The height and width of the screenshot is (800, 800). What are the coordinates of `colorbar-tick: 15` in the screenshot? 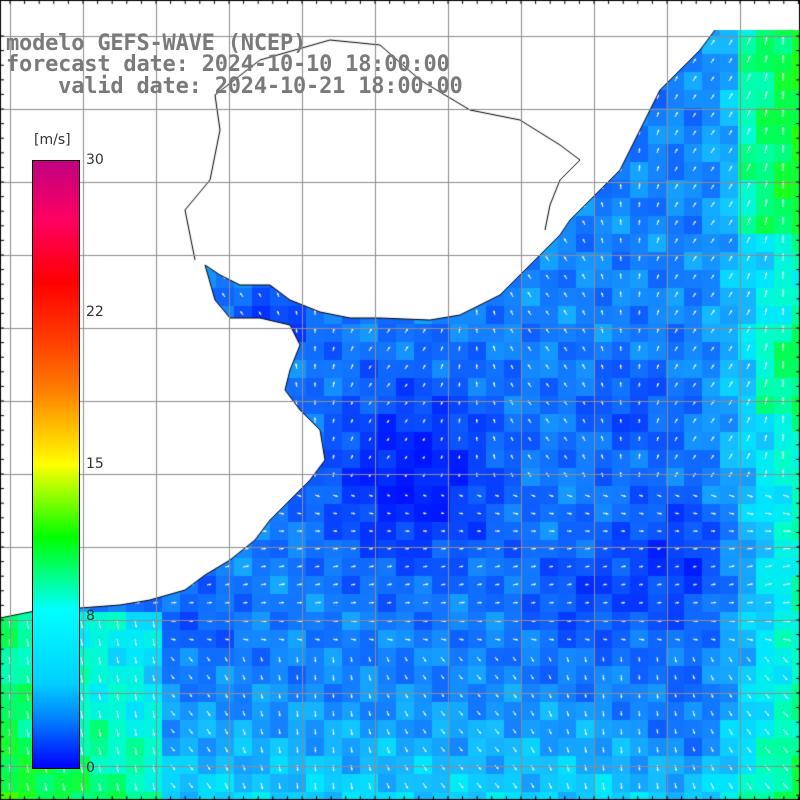 It's located at (95, 464).